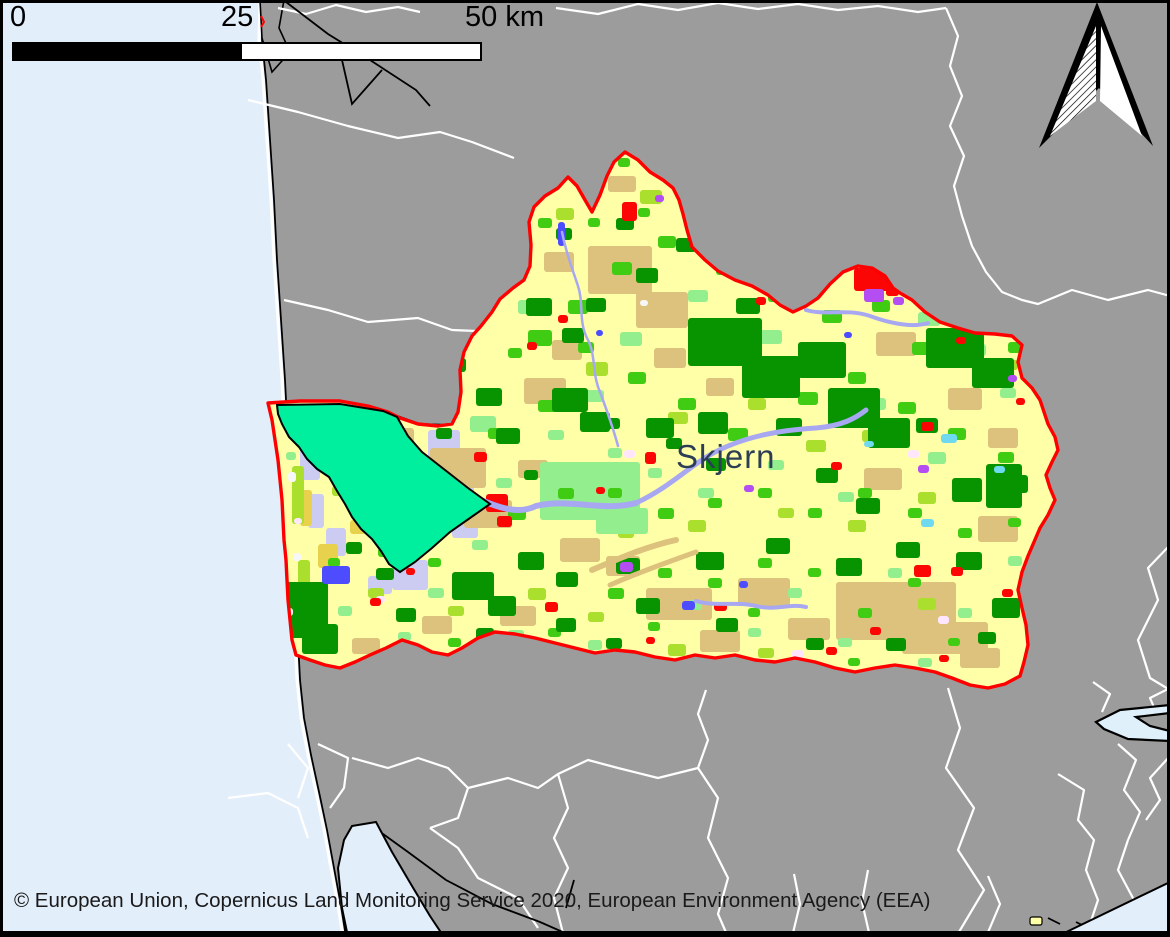  Describe the element at coordinates (263, 21) in the screenshot. I see `boundary-fragment` at that location.